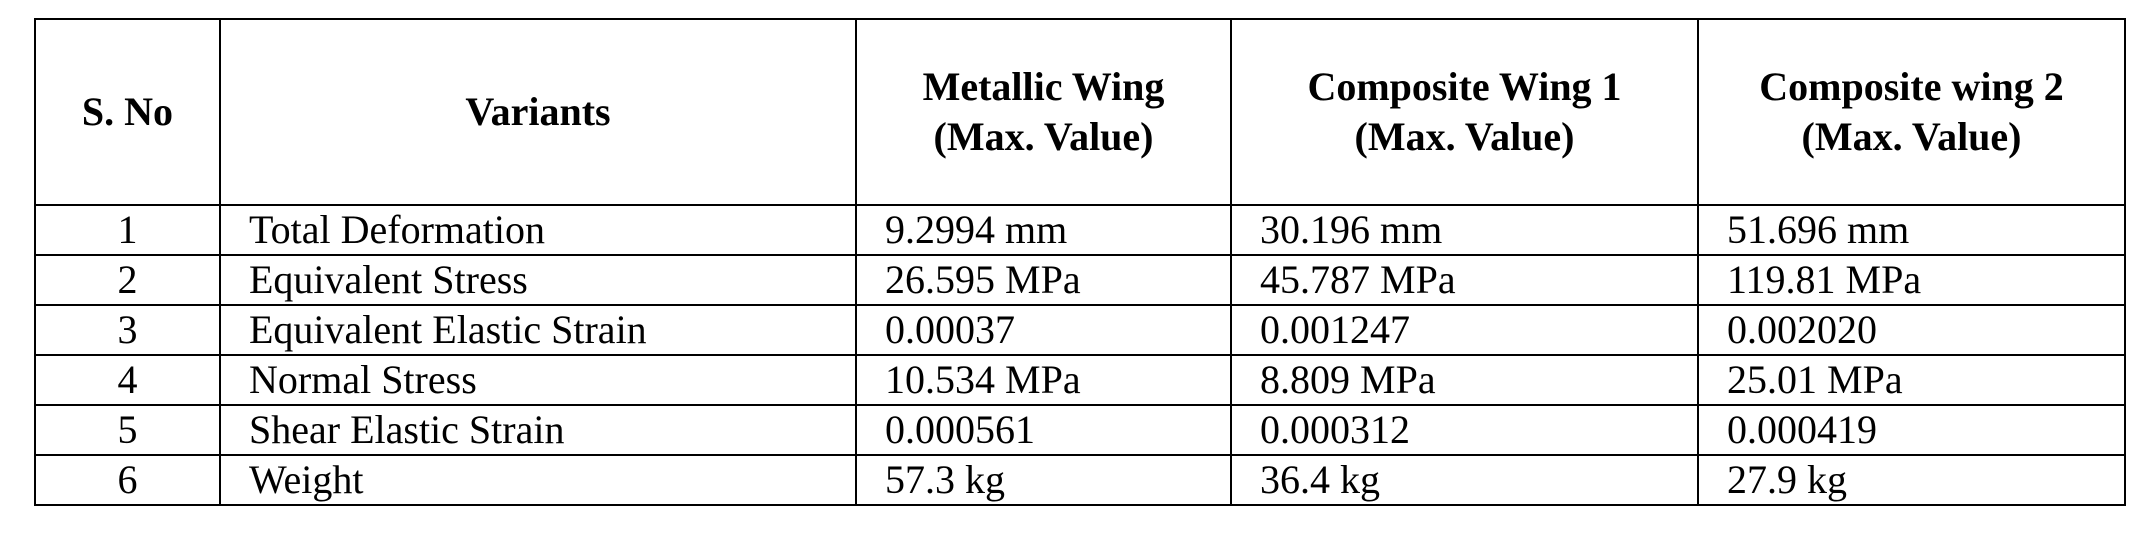 The height and width of the screenshot is (538, 2144). What do you see at coordinates (1911, 430) in the screenshot?
I see `cell-composite-2: 0.000419` at bounding box center [1911, 430].